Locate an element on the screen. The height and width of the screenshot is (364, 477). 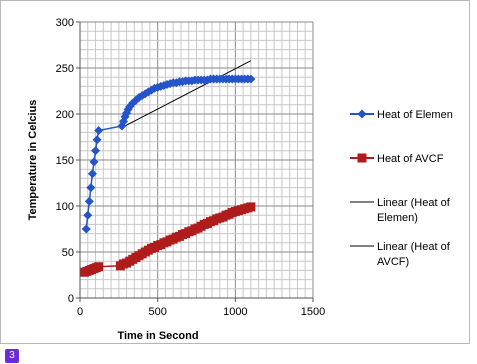
x-tick-label: 0 is located at coordinates (80, 312).